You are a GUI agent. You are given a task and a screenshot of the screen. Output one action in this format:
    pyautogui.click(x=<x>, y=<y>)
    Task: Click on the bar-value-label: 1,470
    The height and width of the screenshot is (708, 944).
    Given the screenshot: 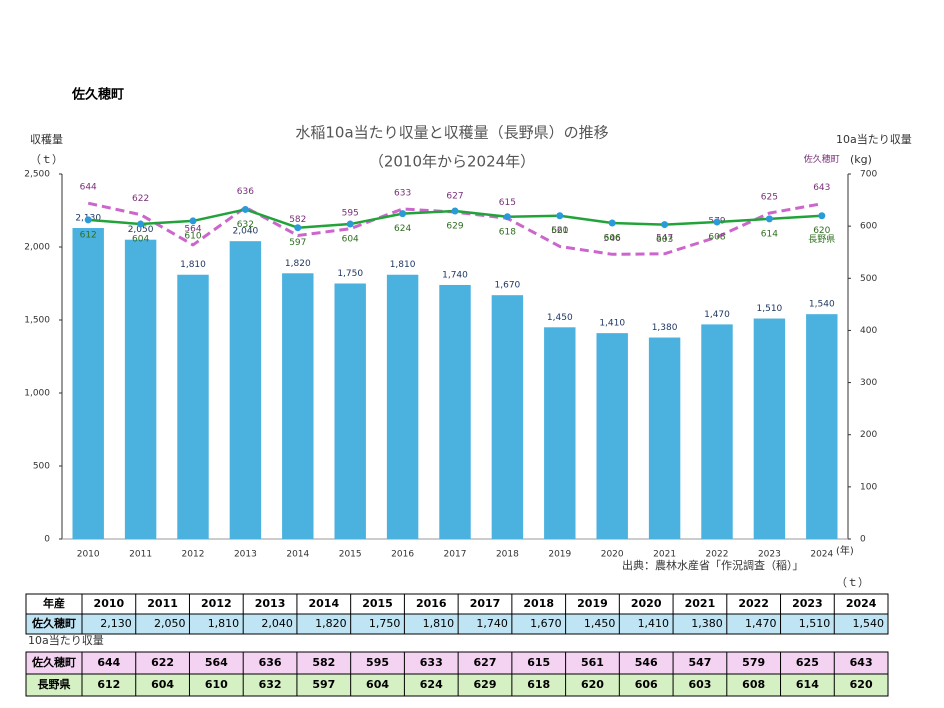 What is the action you would take?
    pyautogui.click(x=717, y=315)
    